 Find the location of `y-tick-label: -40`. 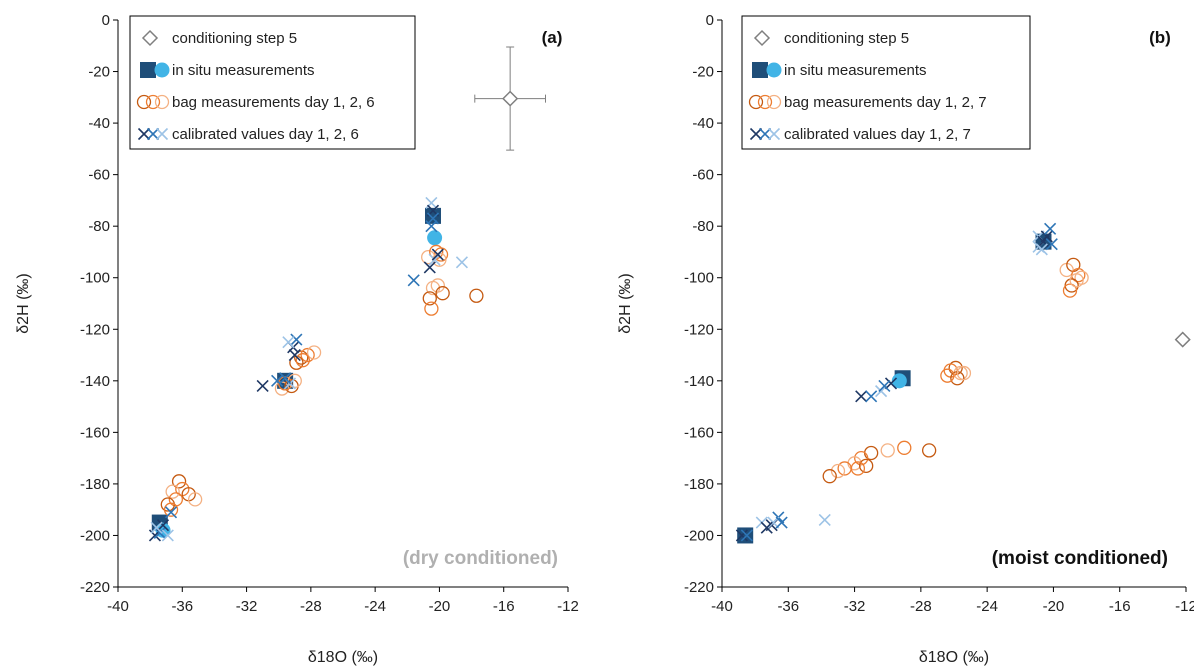

y-tick-label: -40 is located at coordinates (99, 123).